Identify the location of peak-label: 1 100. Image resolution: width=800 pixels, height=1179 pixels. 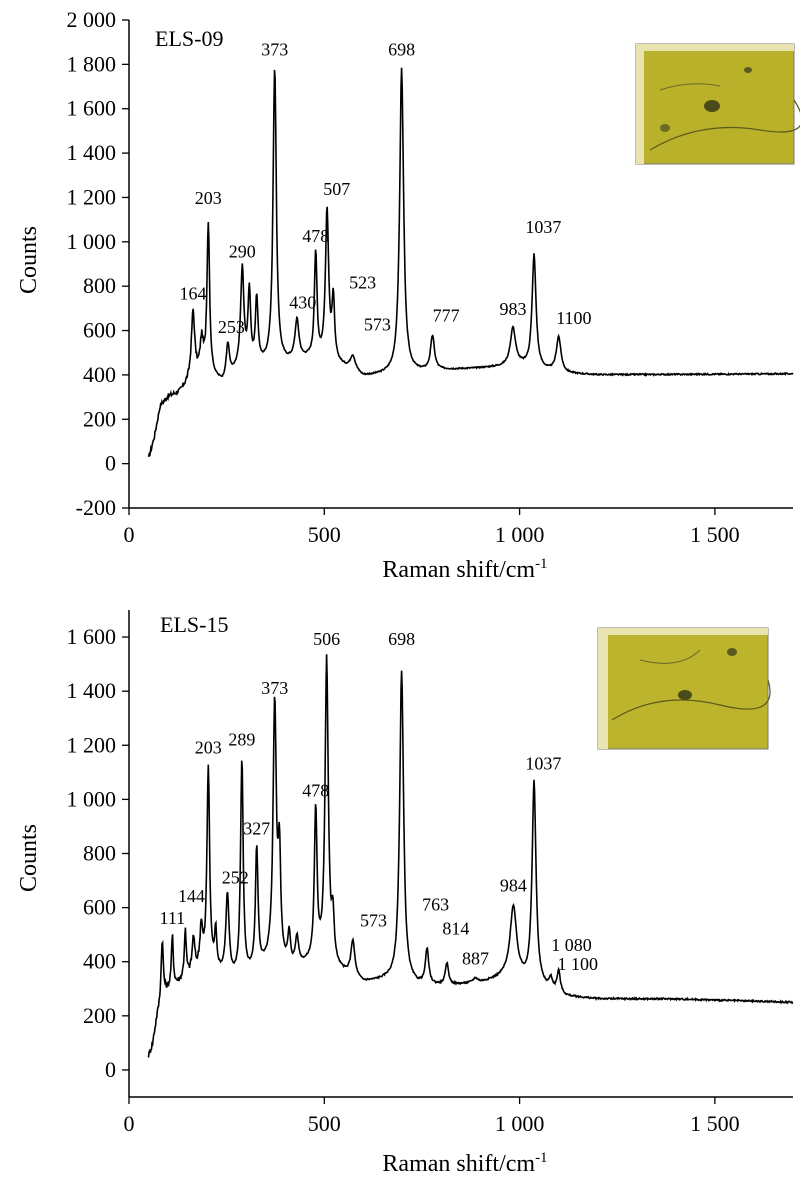
(578, 964).